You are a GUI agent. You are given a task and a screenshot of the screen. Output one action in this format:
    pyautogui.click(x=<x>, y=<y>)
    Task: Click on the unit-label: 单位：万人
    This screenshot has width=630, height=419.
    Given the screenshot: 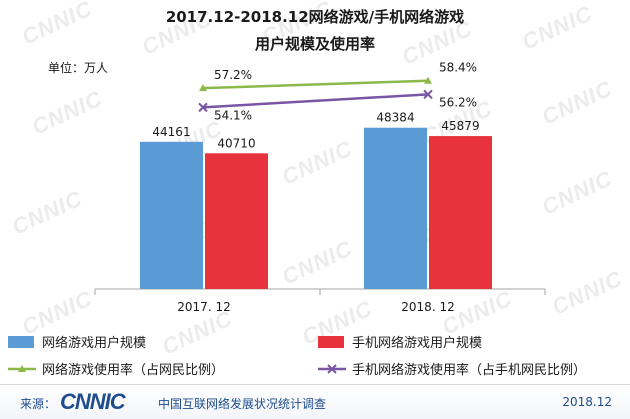 What is the action you would take?
    pyautogui.click(x=78, y=67)
    